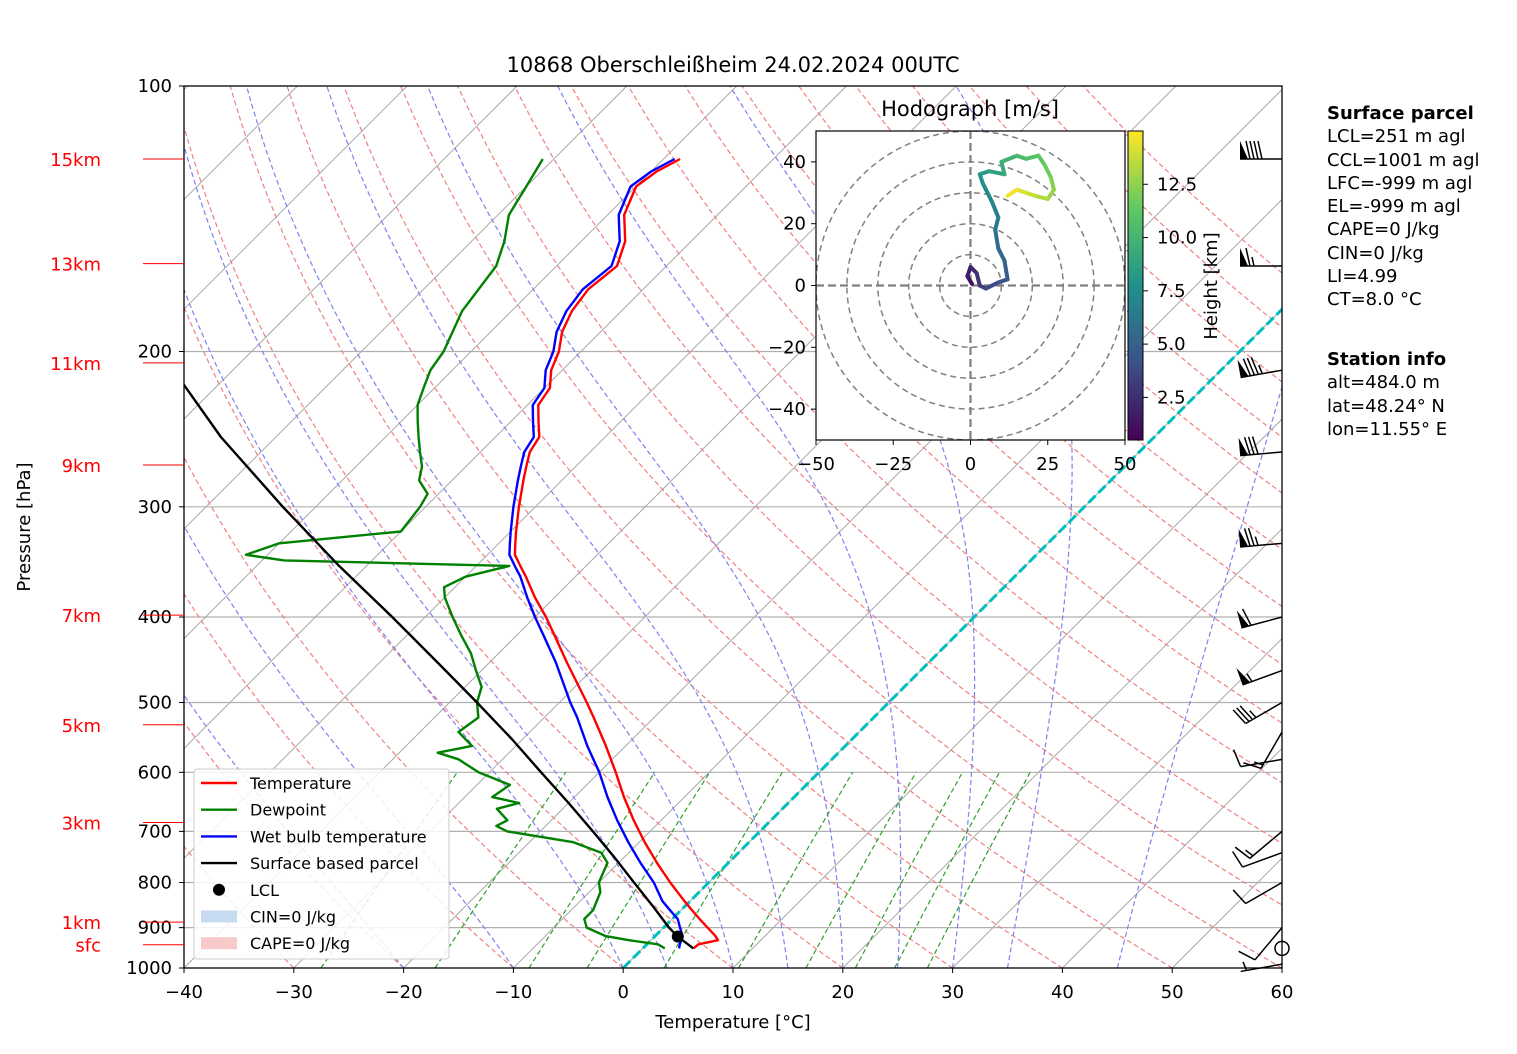 The image size is (1517, 1054). What do you see at coordinates (155, 928) in the screenshot?
I see `y-tick-label: 900` at bounding box center [155, 928].